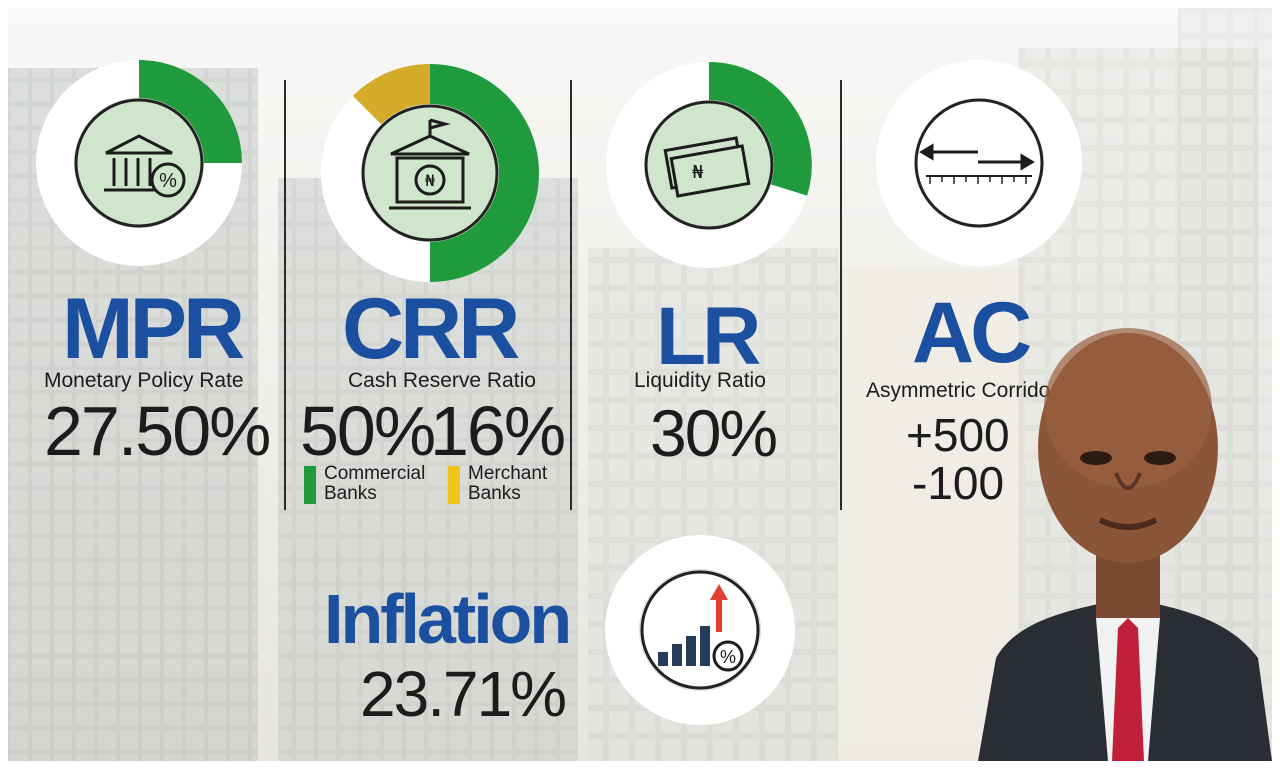 The height and width of the screenshot is (769, 1280). I want to click on lr-ring: ₦, so click(709, 165).